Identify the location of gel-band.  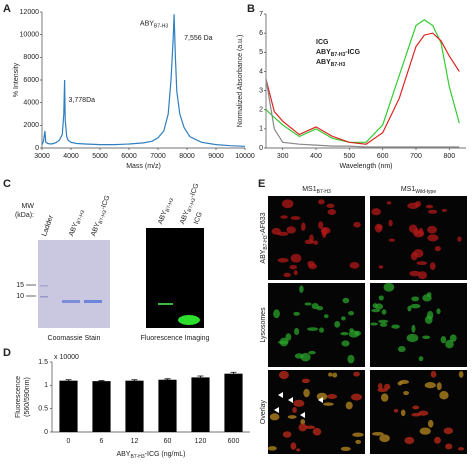
(165, 304).